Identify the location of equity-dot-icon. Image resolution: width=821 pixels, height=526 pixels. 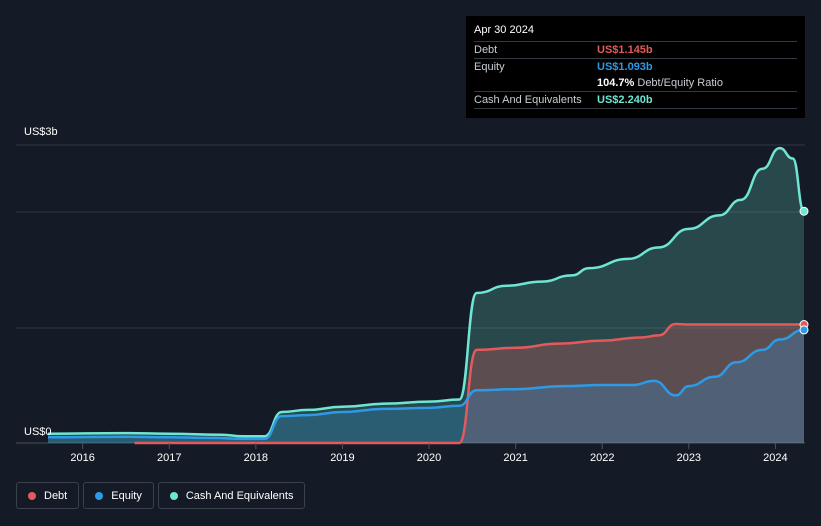
(99, 495).